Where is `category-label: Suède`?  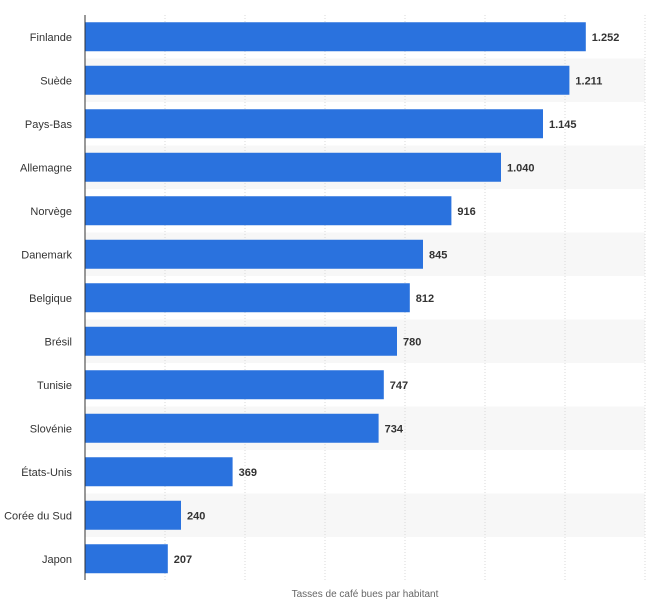
category-label: Suède is located at coordinates (56, 81).